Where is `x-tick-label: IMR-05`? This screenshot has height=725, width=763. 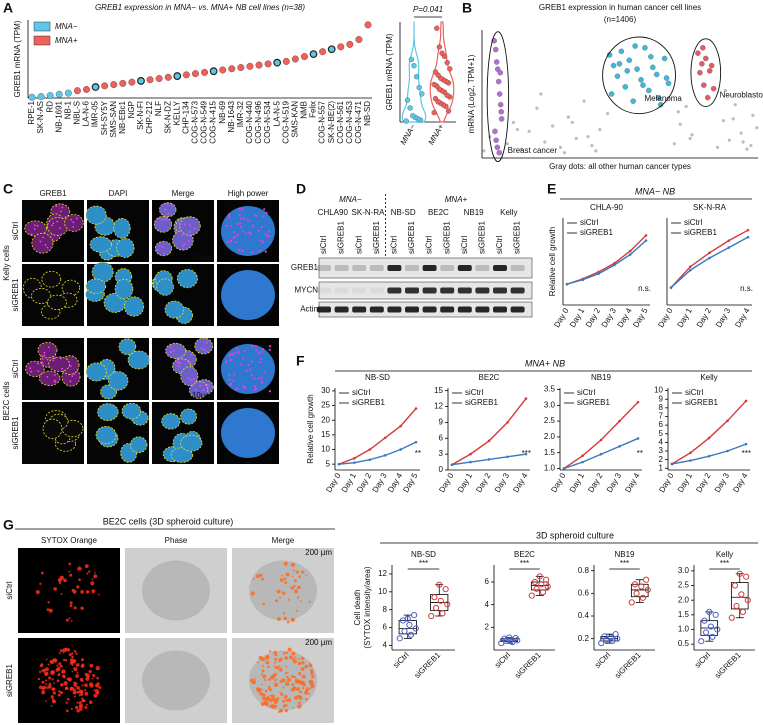 x-tick-label: IMR-05 is located at coordinates (95, 113).